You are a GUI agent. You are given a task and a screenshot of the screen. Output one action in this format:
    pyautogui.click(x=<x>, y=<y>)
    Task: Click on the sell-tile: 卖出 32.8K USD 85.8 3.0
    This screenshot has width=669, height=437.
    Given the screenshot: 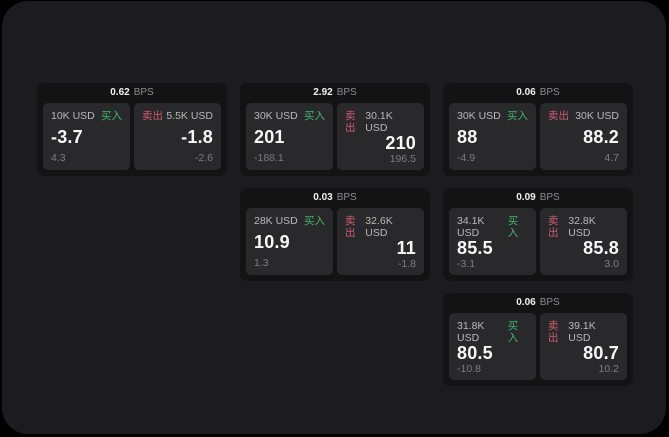 What is the action you would take?
    pyautogui.click(x=583, y=241)
    